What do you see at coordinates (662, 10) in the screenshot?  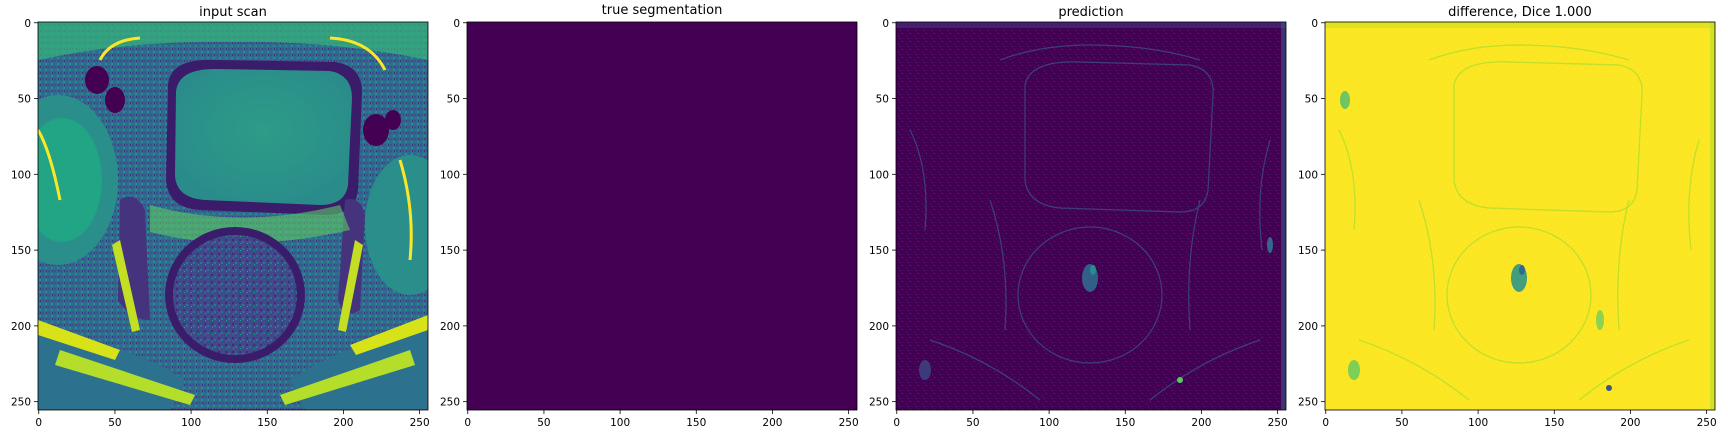 I see `panel-title: true segmentation` at bounding box center [662, 10].